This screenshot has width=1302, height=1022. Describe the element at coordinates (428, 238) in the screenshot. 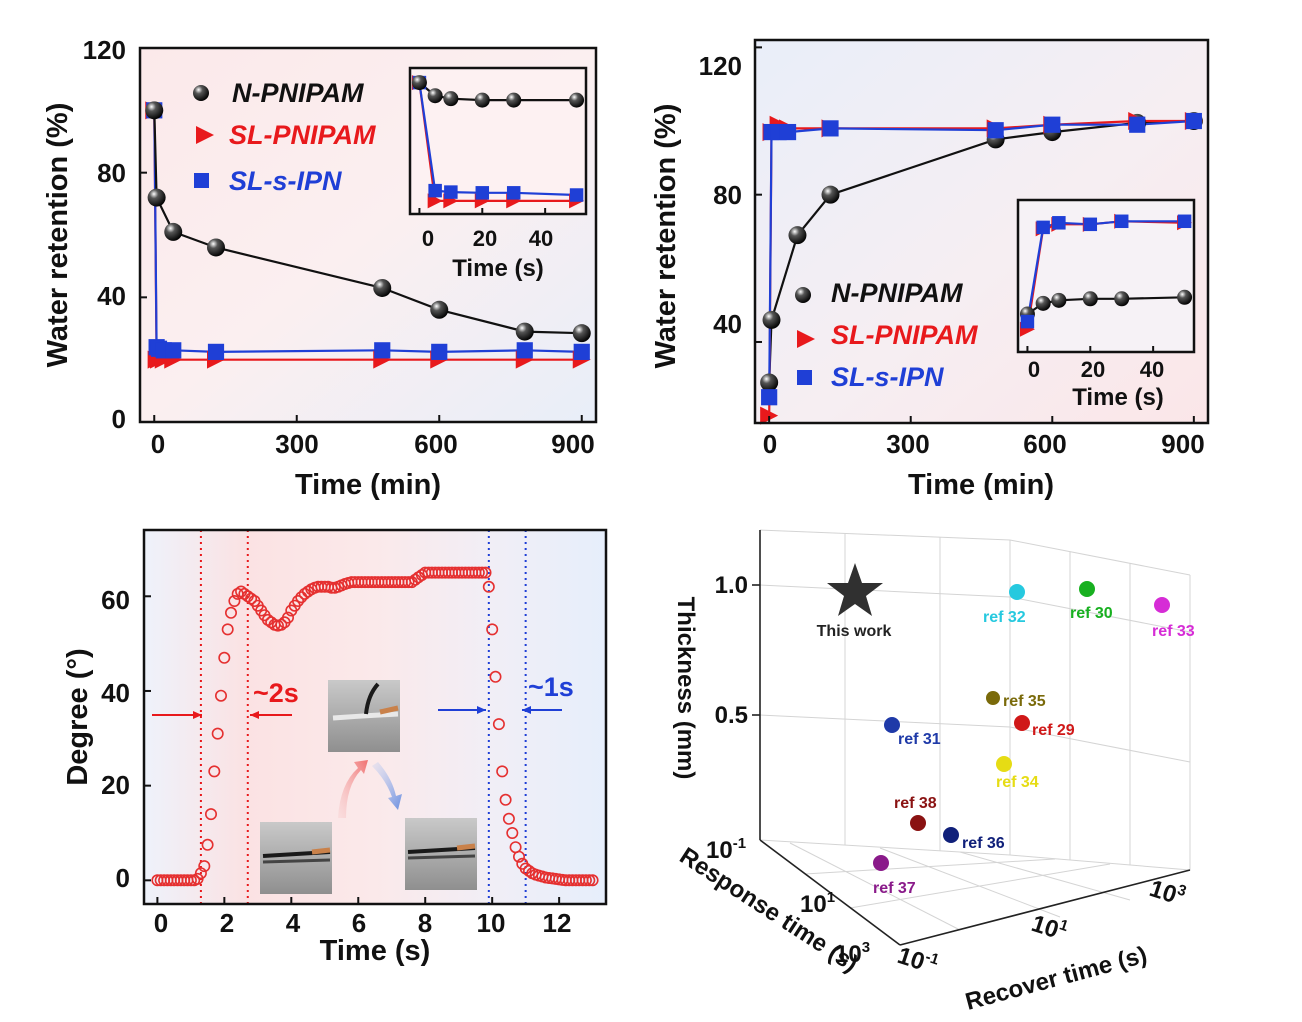

I see `a-inset-xtick-label: 0` at that location.